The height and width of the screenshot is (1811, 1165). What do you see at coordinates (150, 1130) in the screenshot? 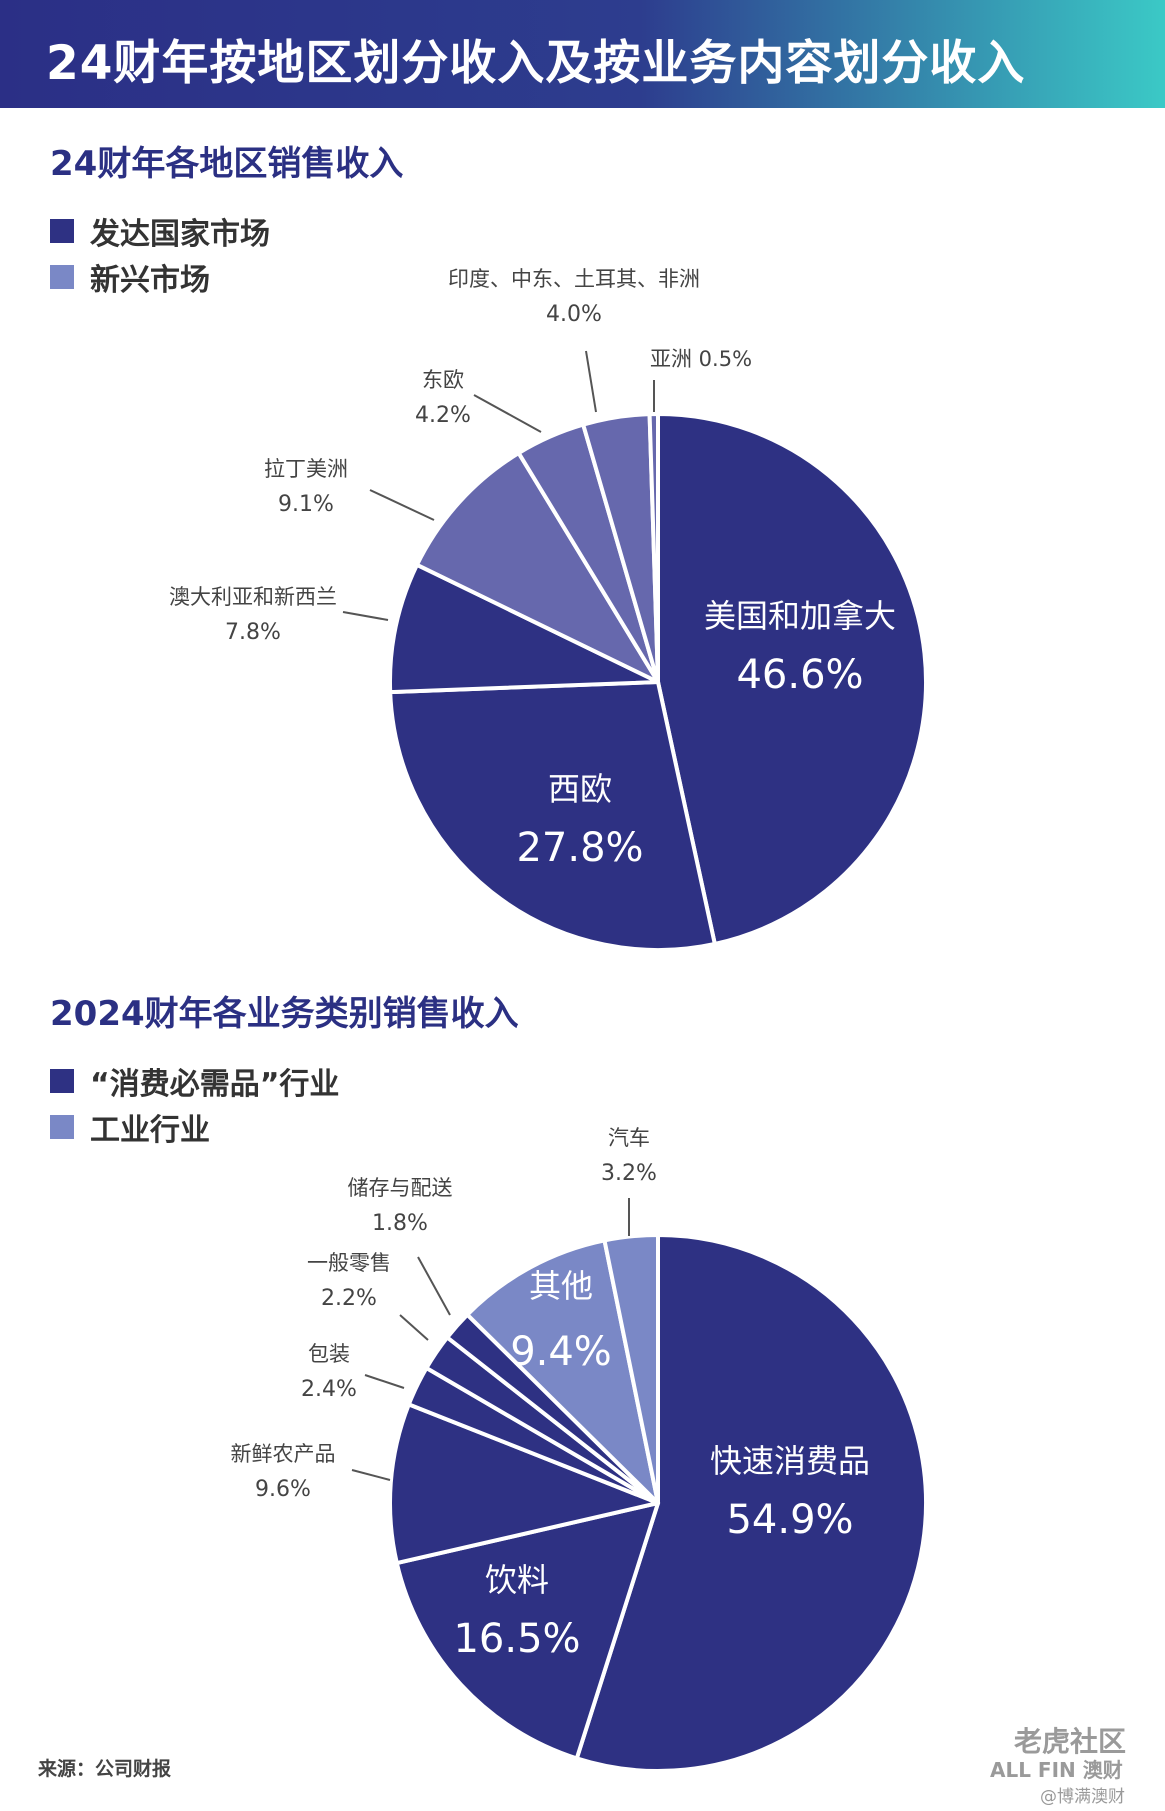
I see `legend-label: 工业行业` at bounding box center [150, 1130].